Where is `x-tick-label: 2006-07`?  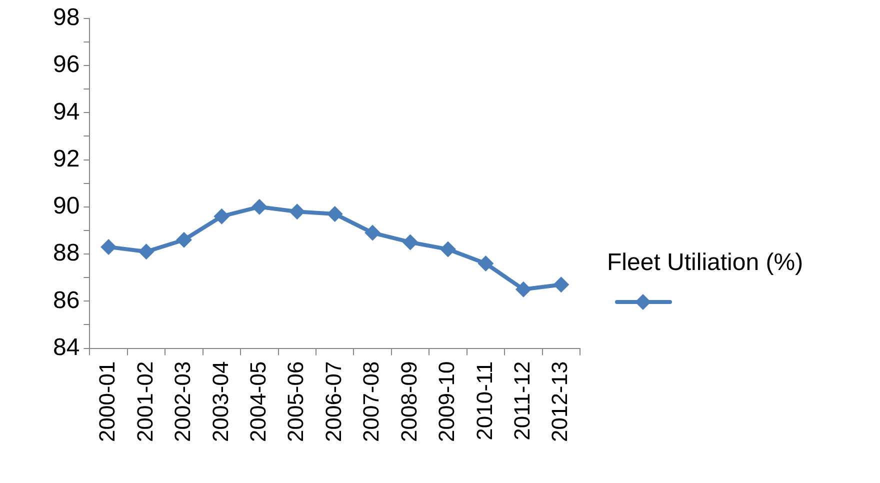 x-tick-label: 2006-07 is located at coordinates (333, 401).